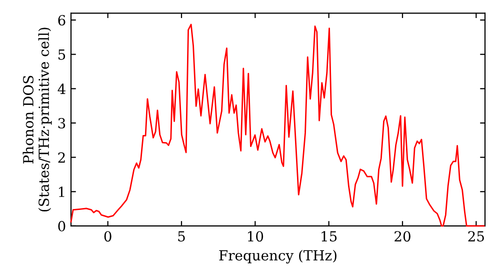  What do you see at coordinates (62, 20) in the screenshot?
I see `y-tick-label: 6` at bounding box center [62, 20].